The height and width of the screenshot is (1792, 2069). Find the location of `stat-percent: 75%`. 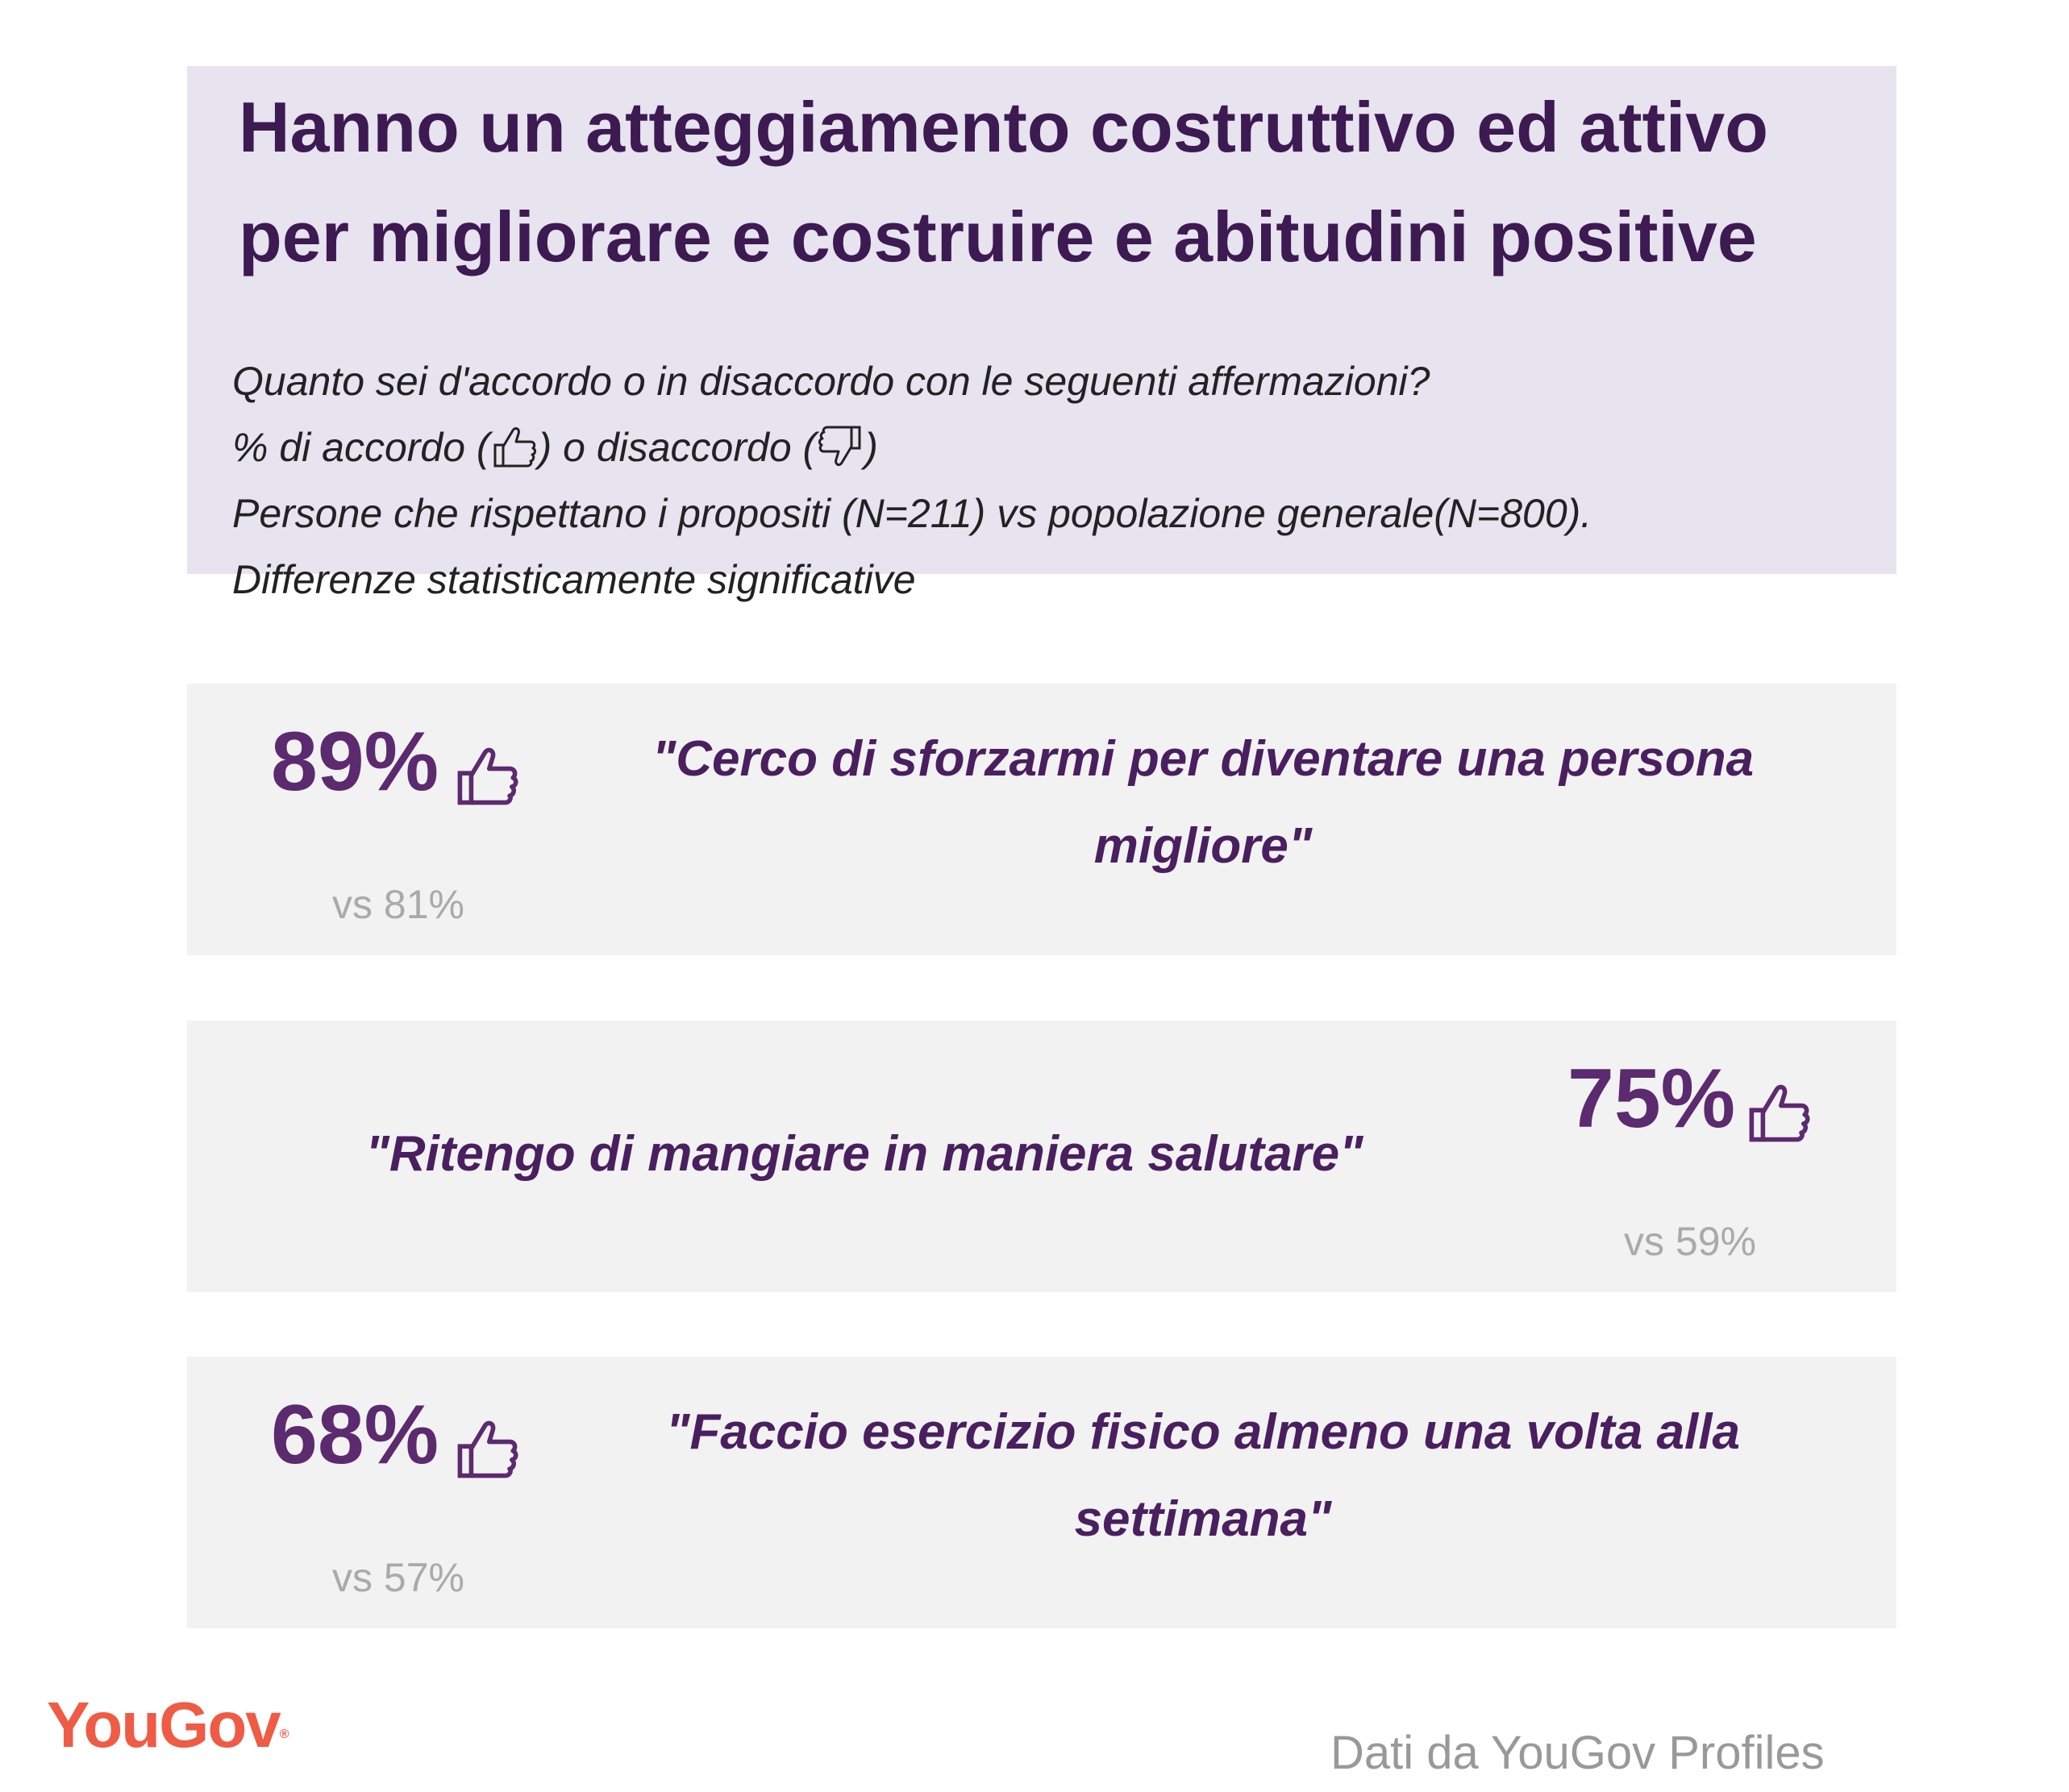

stat-percent: 75% is located at coordinates (1652, 1098).